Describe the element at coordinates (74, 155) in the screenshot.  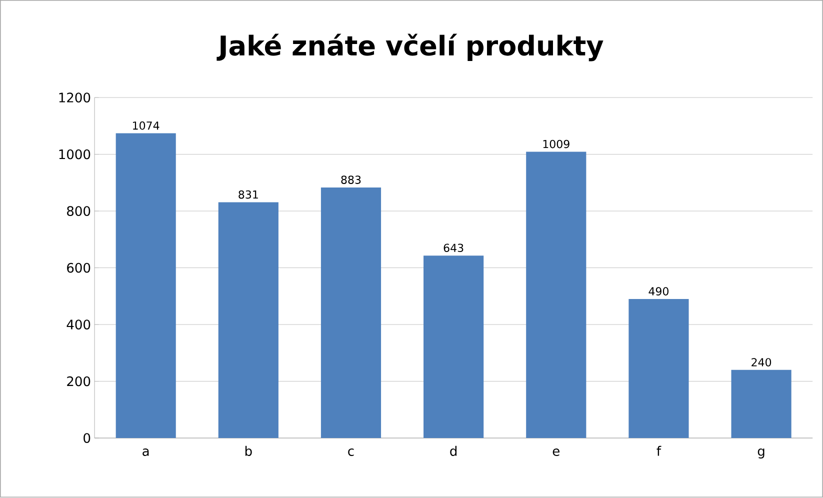
I see `y-tick-label: 1000` at that location.